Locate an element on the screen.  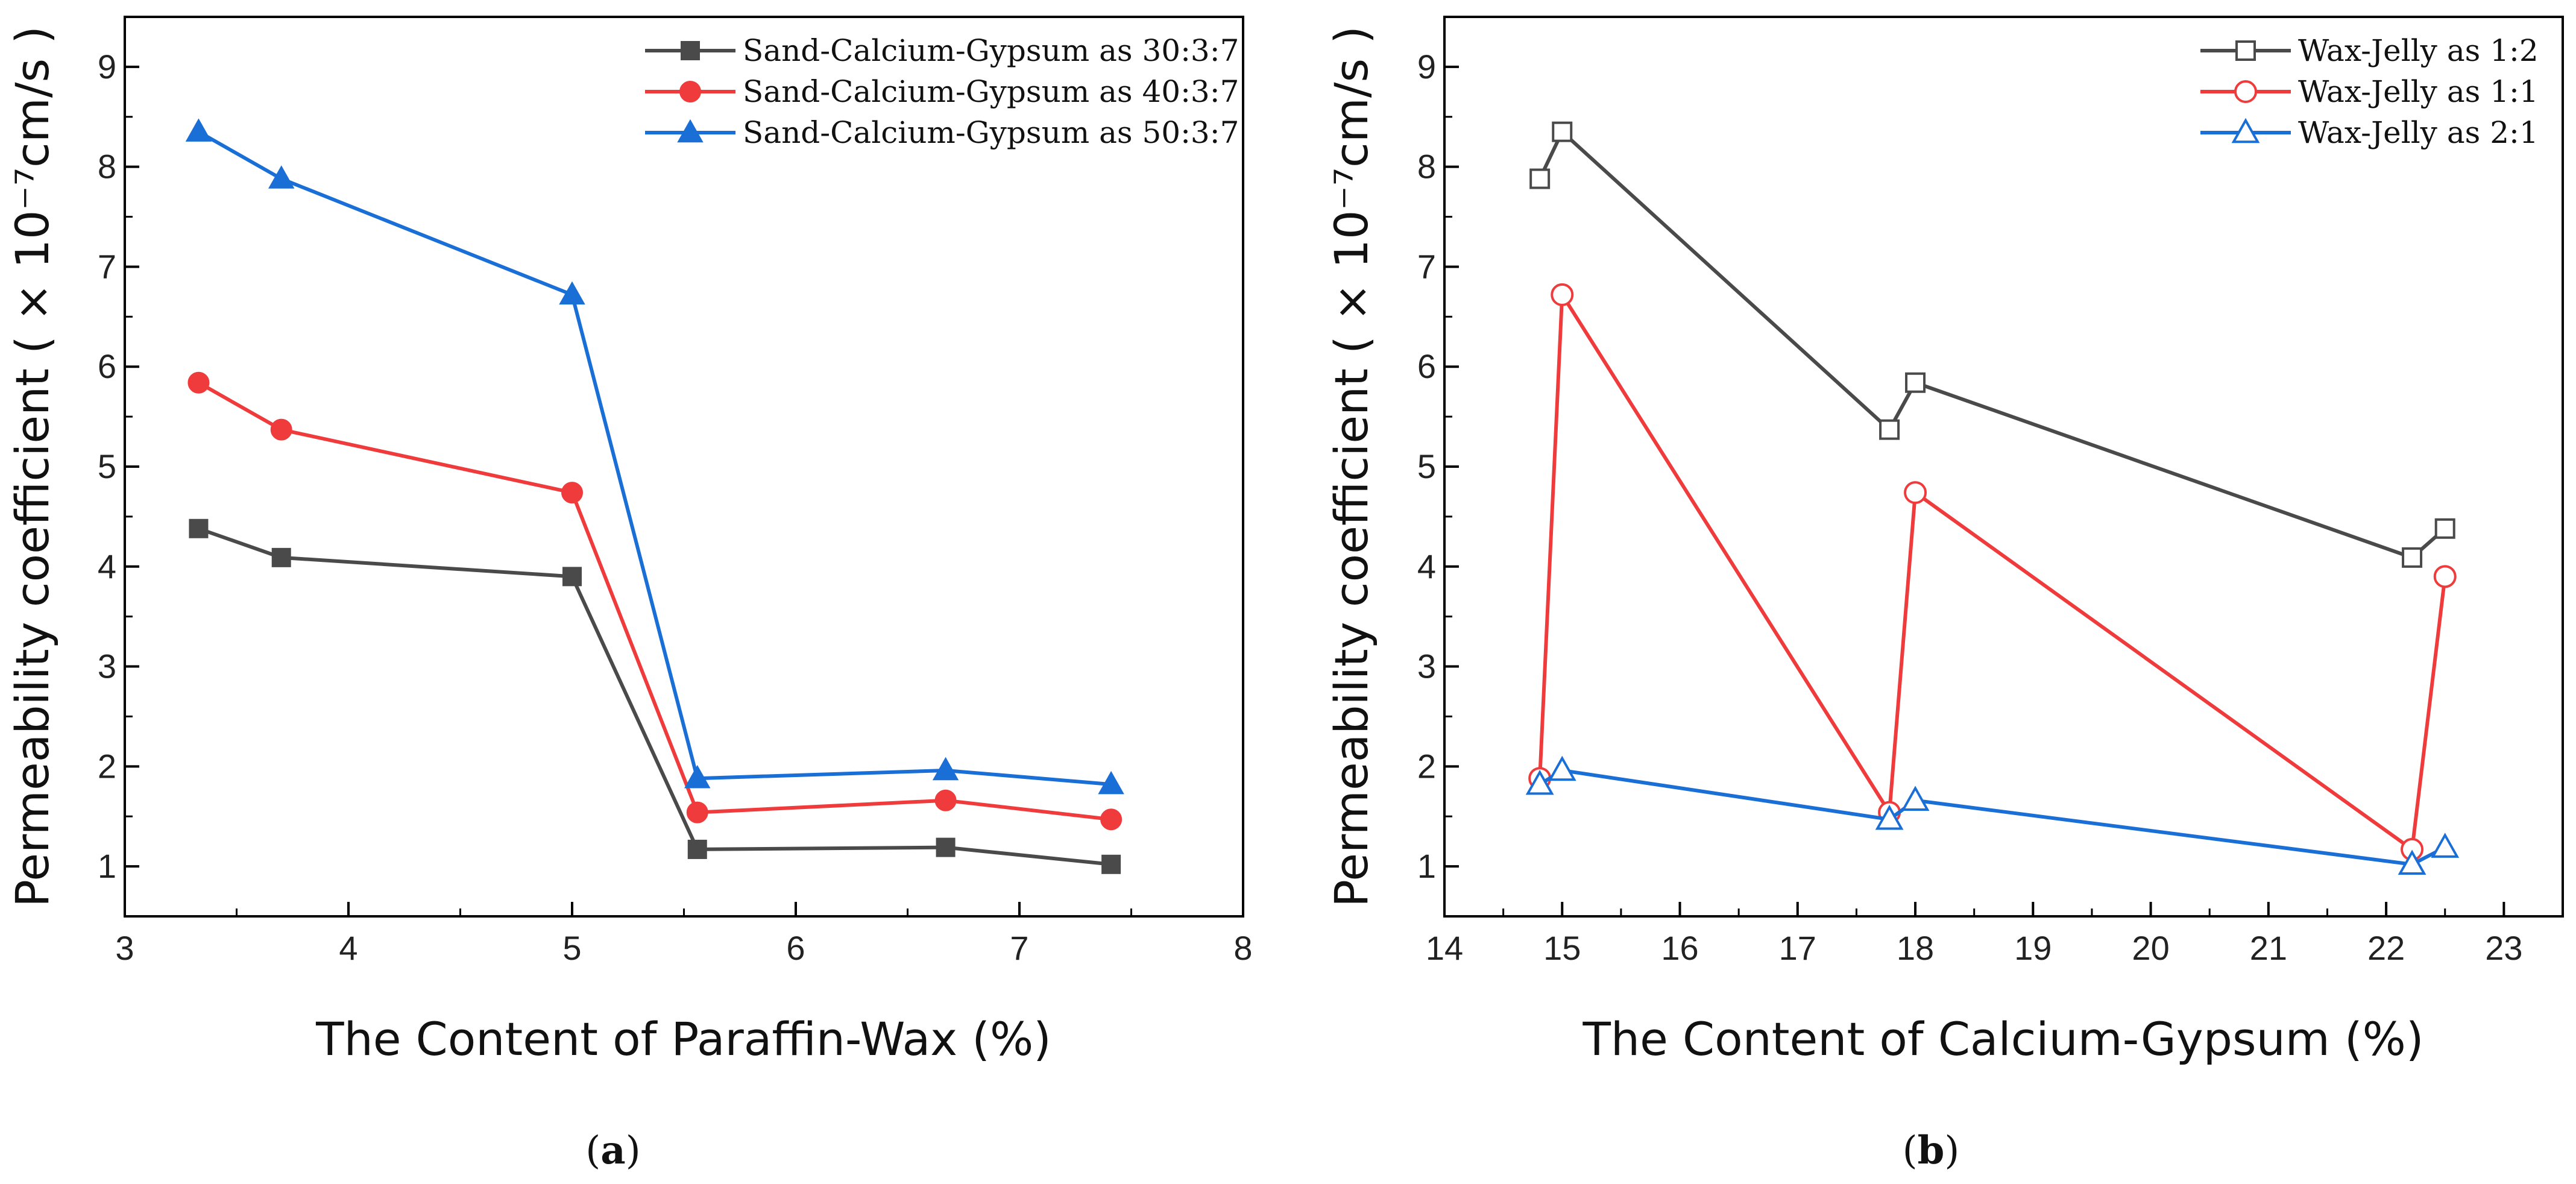
x-axis-ticks-a: 3 4 5 6 7 8 is located at coordinates (684, 934).